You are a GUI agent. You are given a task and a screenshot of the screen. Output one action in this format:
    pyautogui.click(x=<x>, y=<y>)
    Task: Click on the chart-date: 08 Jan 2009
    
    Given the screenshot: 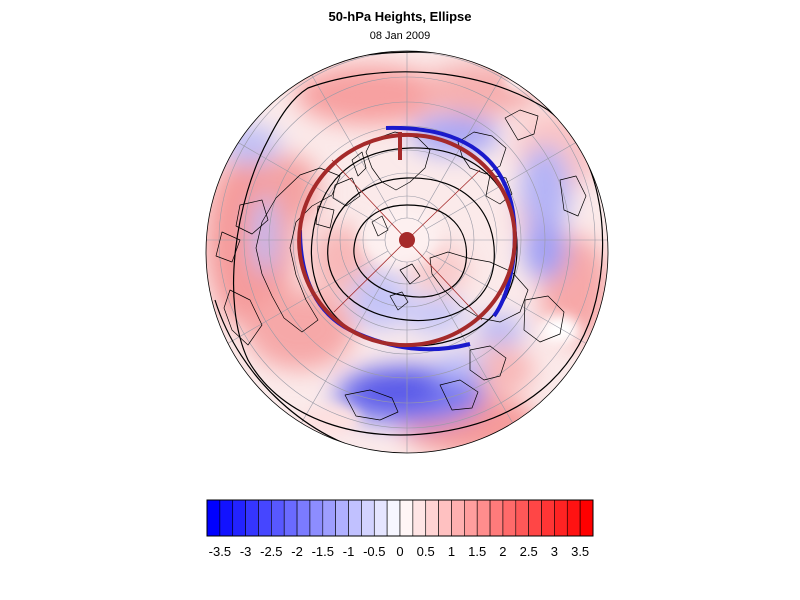 What is the action you would take?
    pyautogui.click(x=400, y=36)
    